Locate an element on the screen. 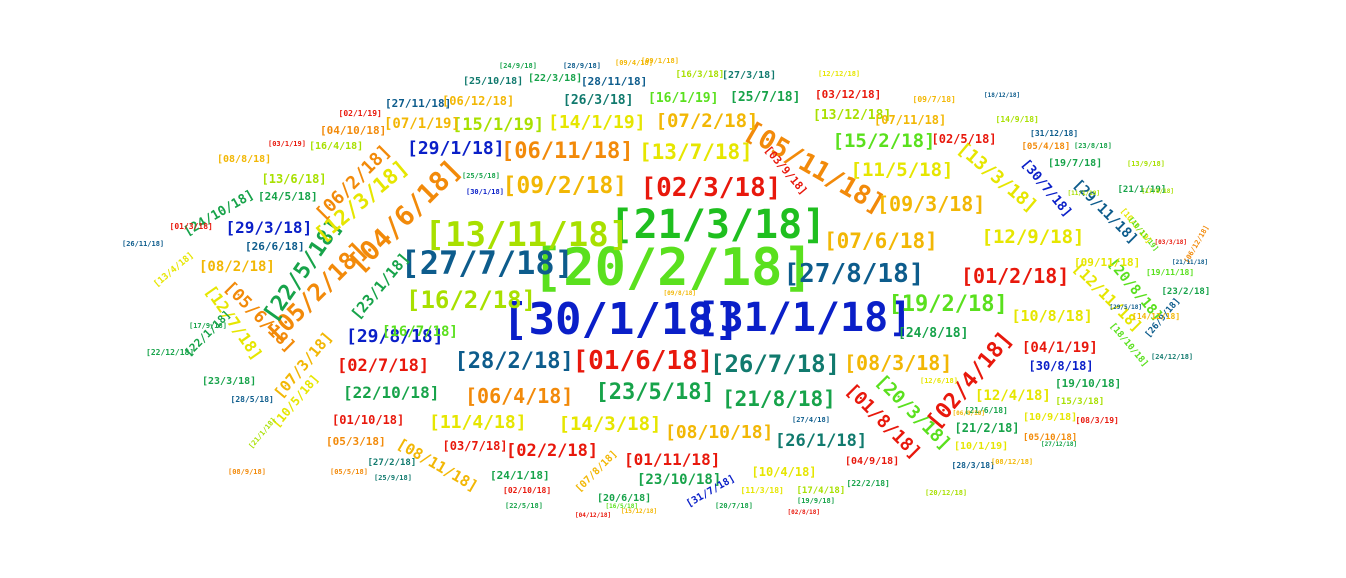 This screenshot has width=1346, height=578. cloud-word: [03/12/18] is located at coordinates (848, 94).